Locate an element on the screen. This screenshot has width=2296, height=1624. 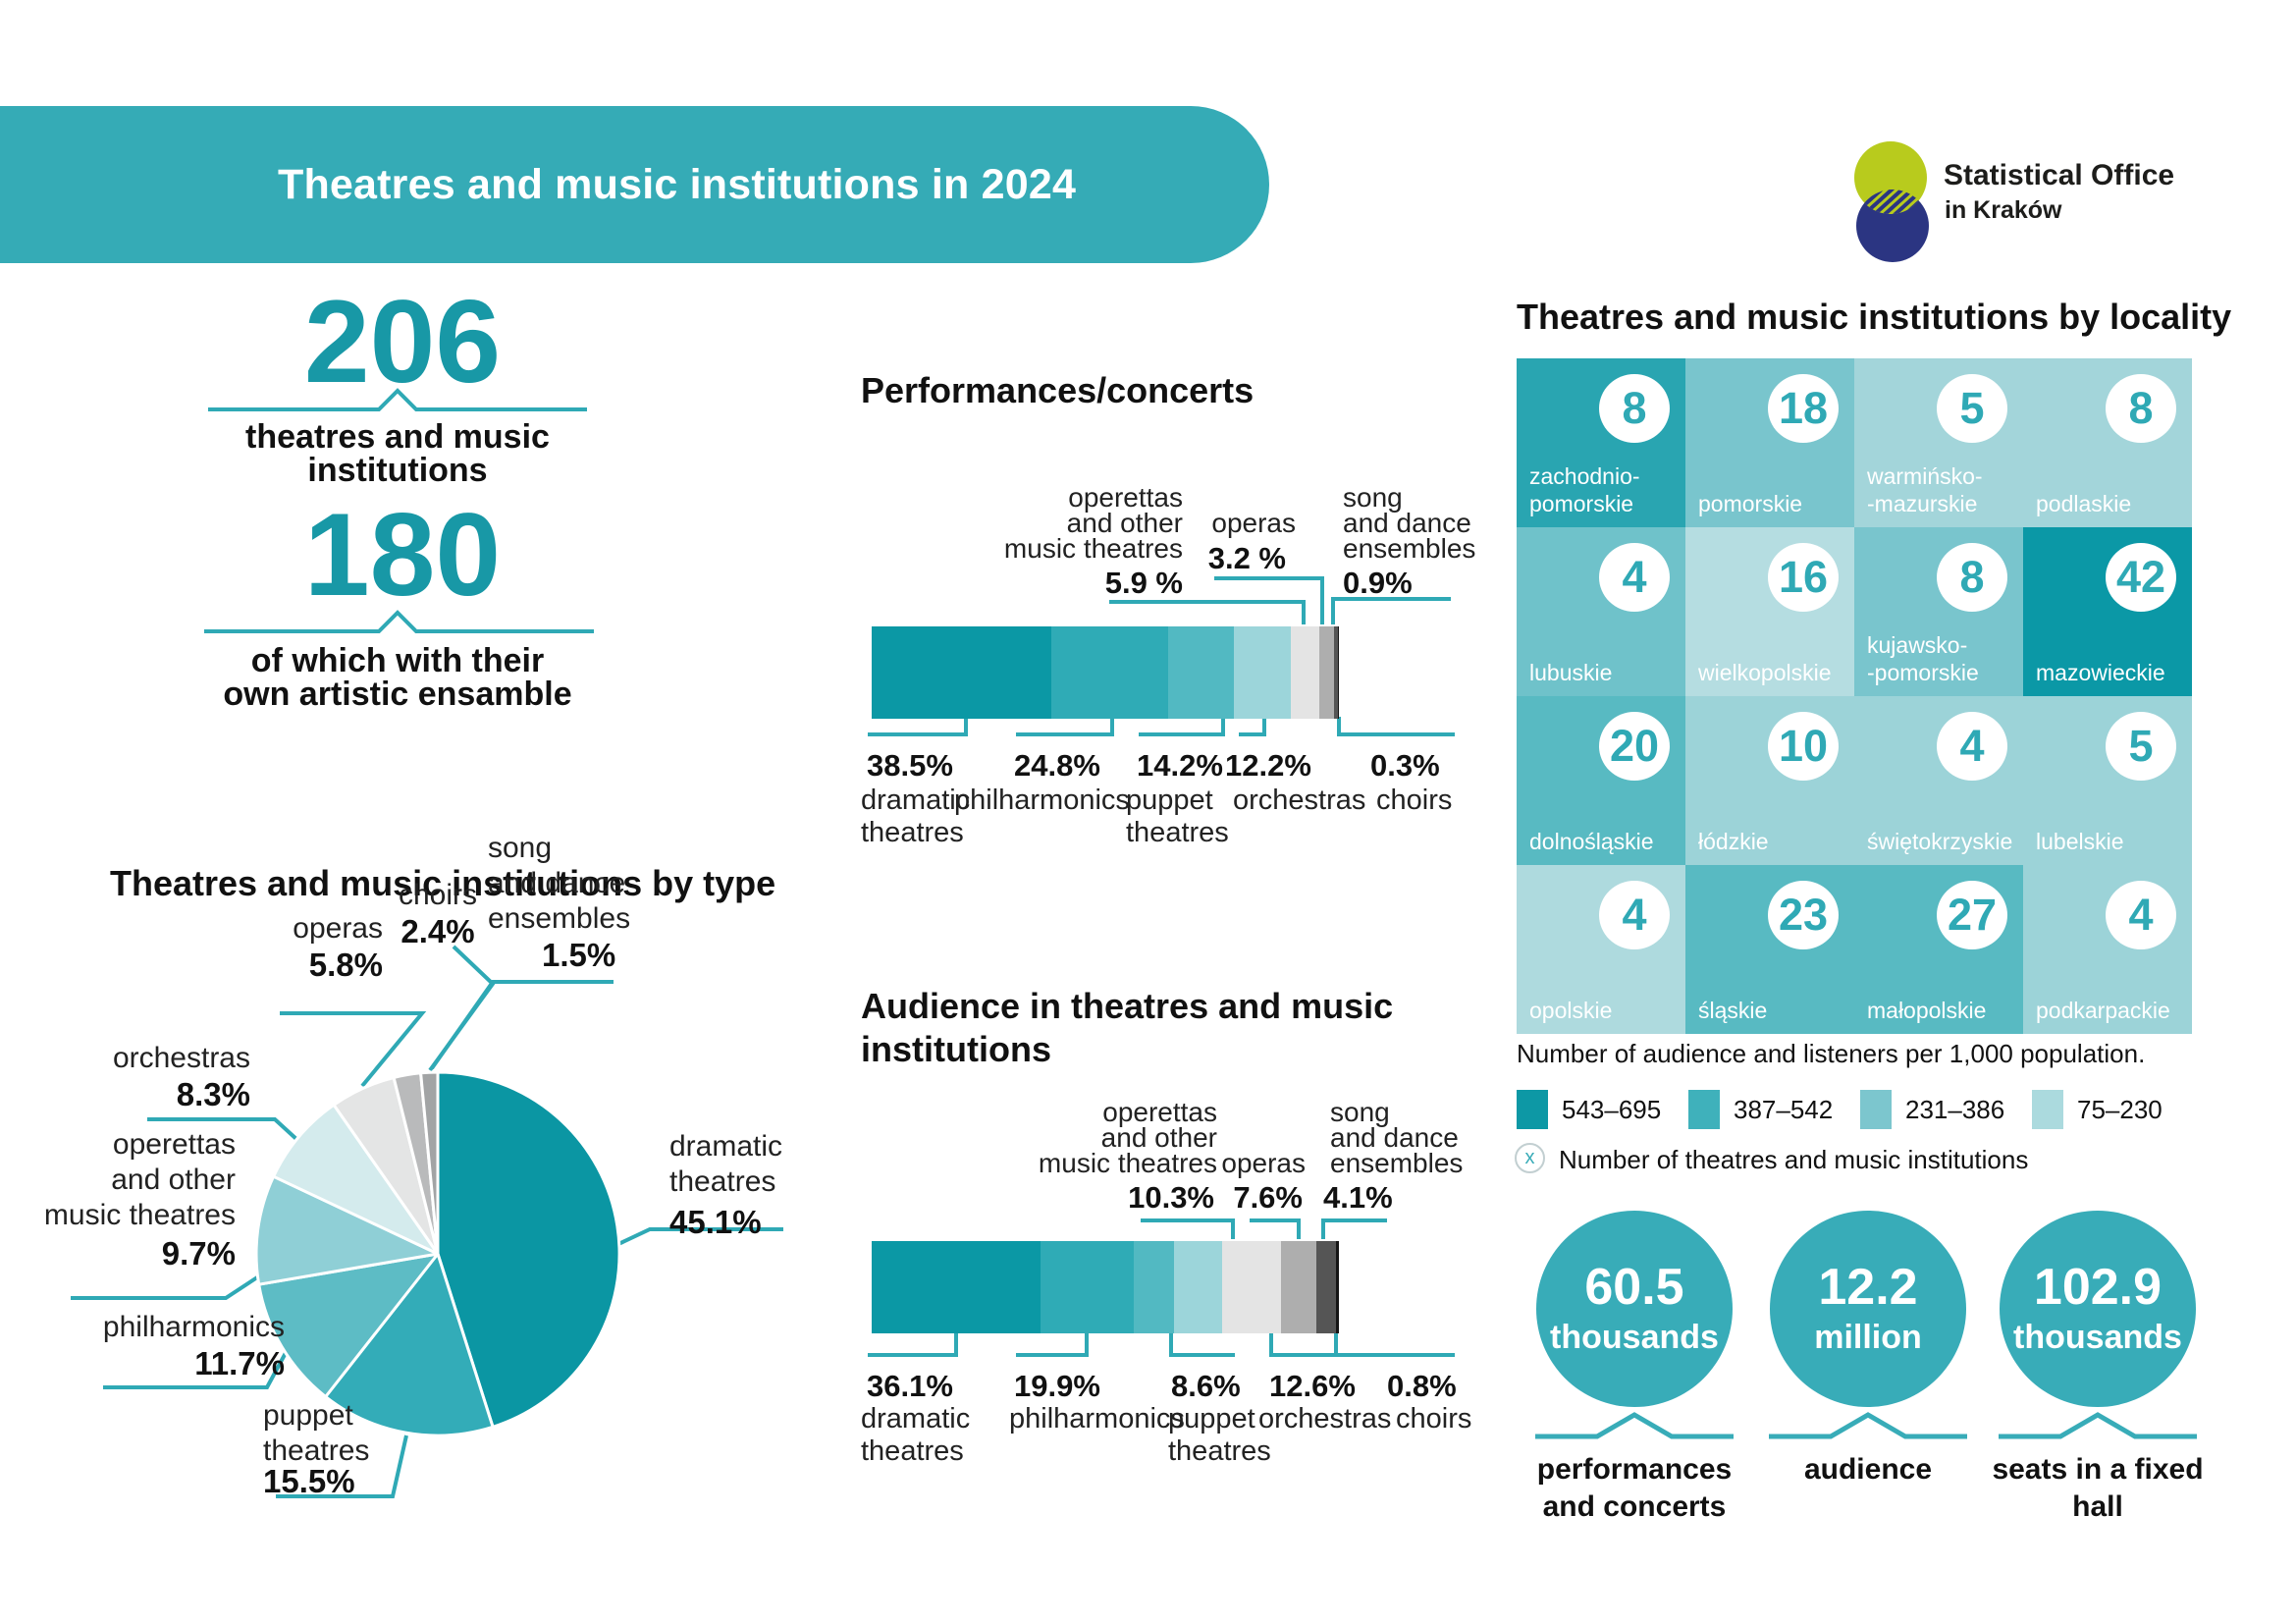
bar-pct-choirs: 0.8% is located at coordinates (1422, 1386).